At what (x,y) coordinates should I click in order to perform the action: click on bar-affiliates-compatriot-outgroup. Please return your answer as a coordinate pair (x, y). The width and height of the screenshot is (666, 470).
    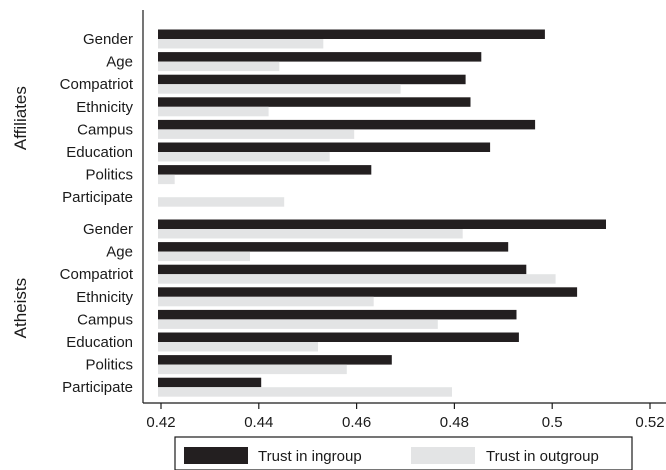
    Looking at the image, I should click on (279, 89).